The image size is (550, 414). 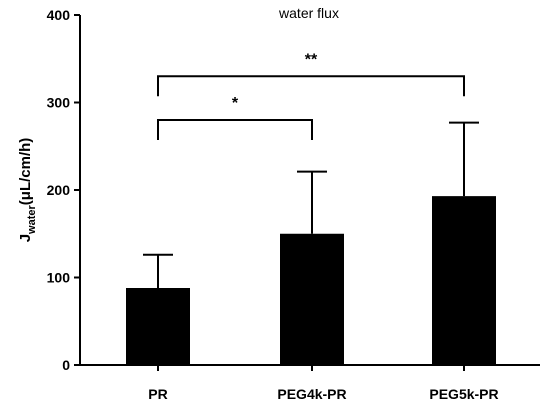 I want to click on y-axis-label-main: J, so click(x=25, y=238).